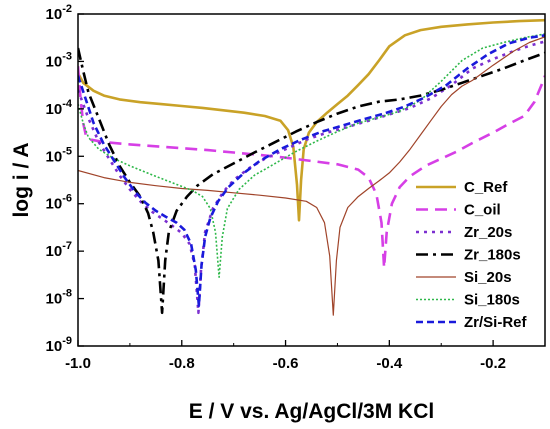 The width and height of the screenshot is (550, 429). What do you see at coordinates (492, 300) in the screenshot?
I see `legend-label: Si_180s` at bounding box center [492, 300].